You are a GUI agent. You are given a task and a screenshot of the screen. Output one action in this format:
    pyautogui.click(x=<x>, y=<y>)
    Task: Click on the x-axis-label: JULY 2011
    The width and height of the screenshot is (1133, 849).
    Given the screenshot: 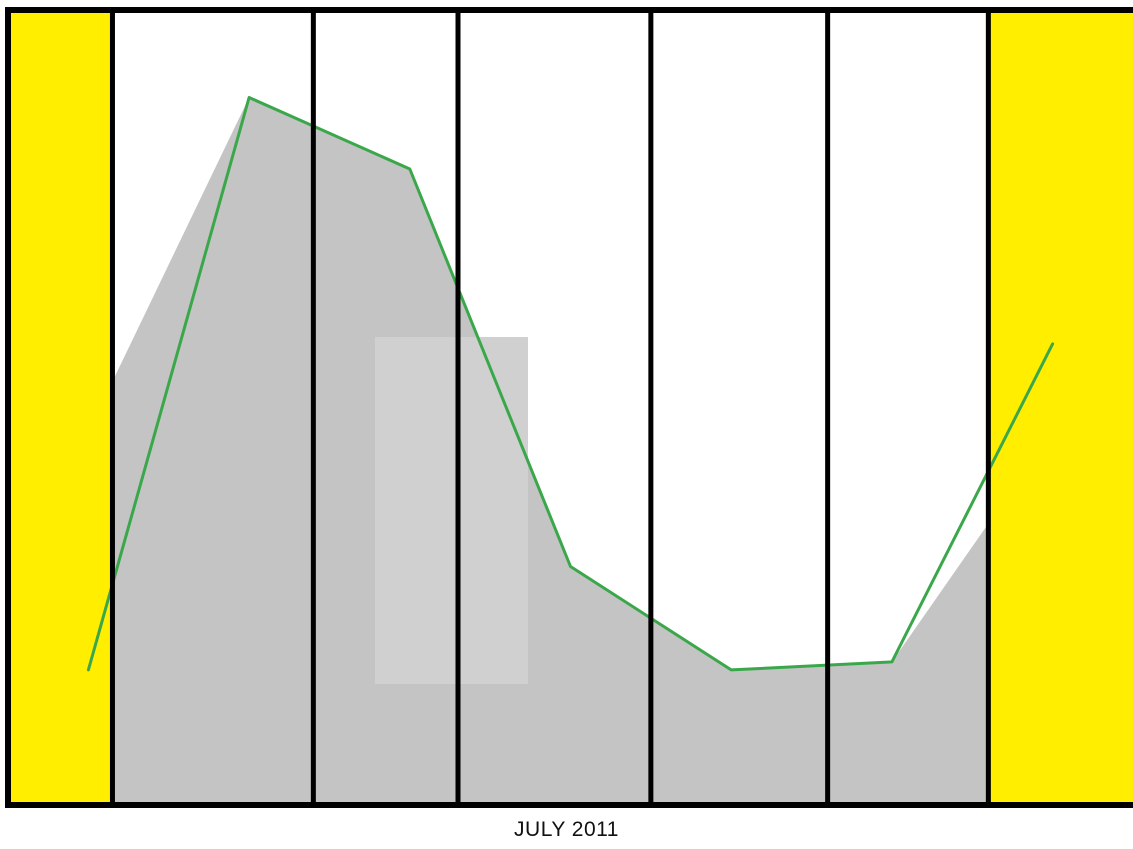 What is the action you would take?
    pyautogui.click(x=566, y=829)
    